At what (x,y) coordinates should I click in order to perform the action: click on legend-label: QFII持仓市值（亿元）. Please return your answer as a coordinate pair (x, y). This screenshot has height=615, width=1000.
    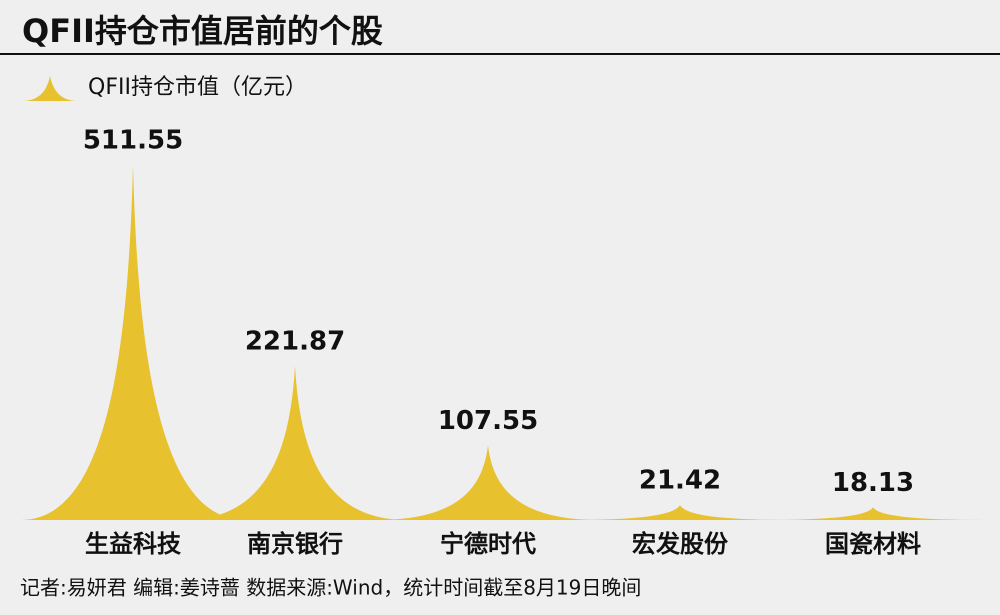
    Looking at the image, I should click on (197, 87).